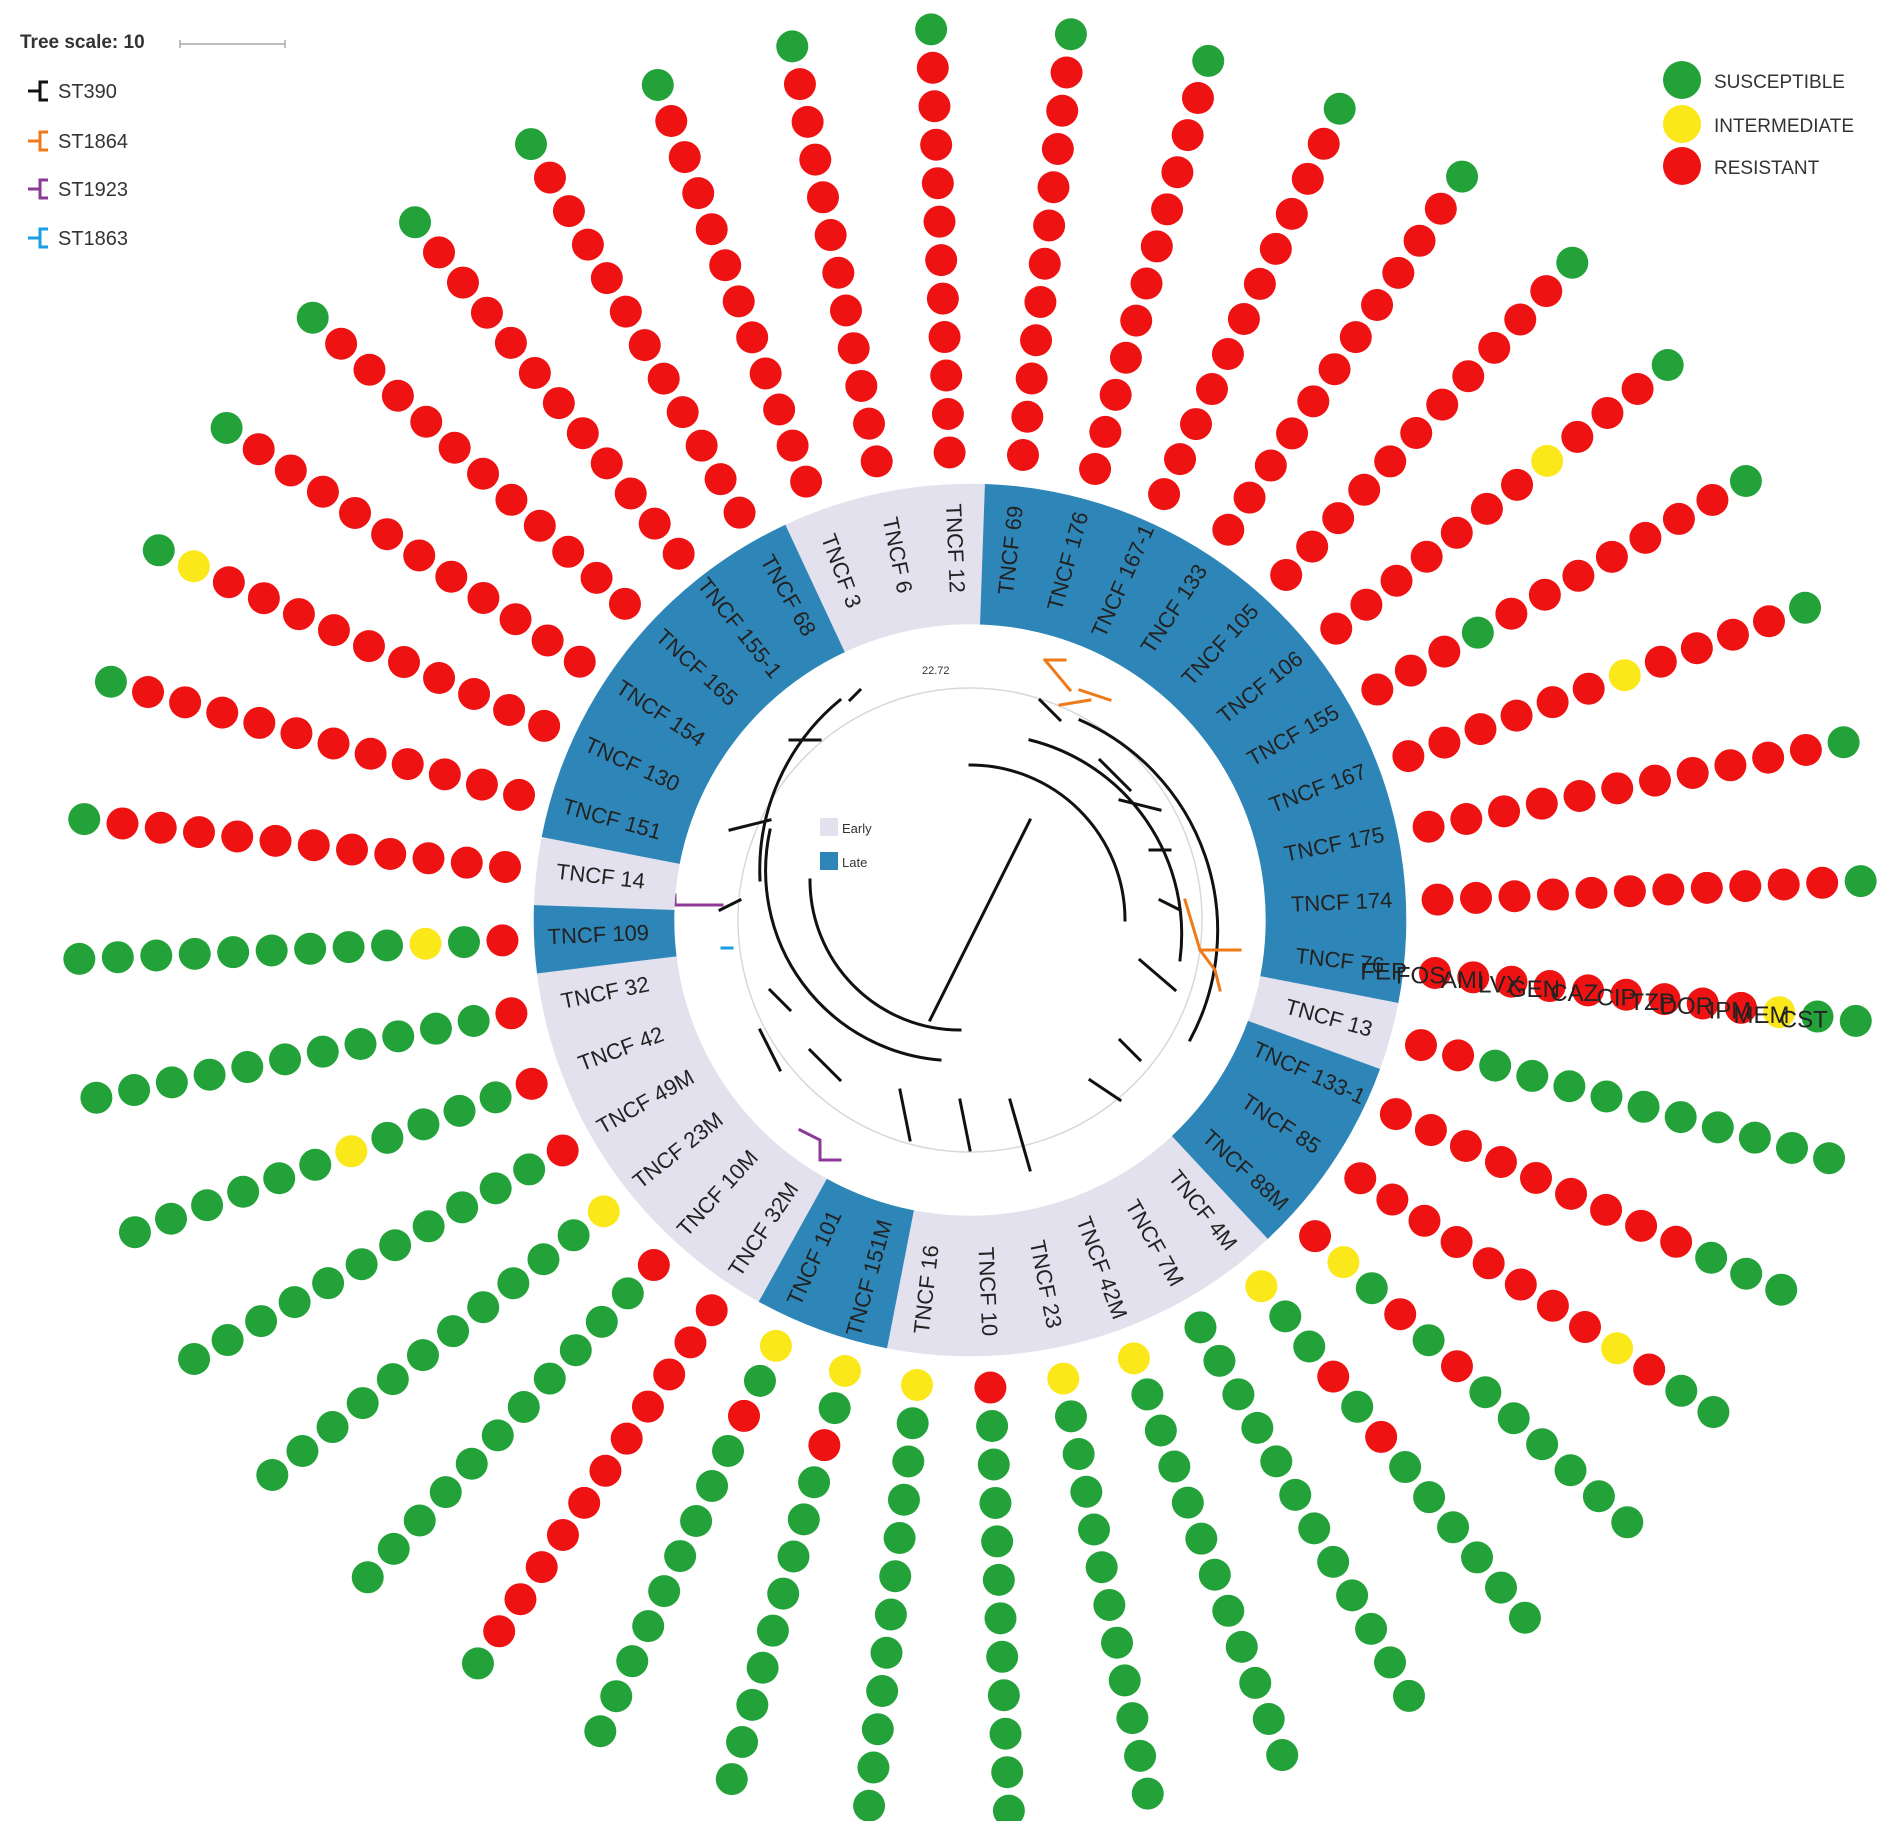  What do you see at coordinates (936, 671) in the screenshot?
I see `scale-value-label: 22.72` at bounding box center [936, 671].